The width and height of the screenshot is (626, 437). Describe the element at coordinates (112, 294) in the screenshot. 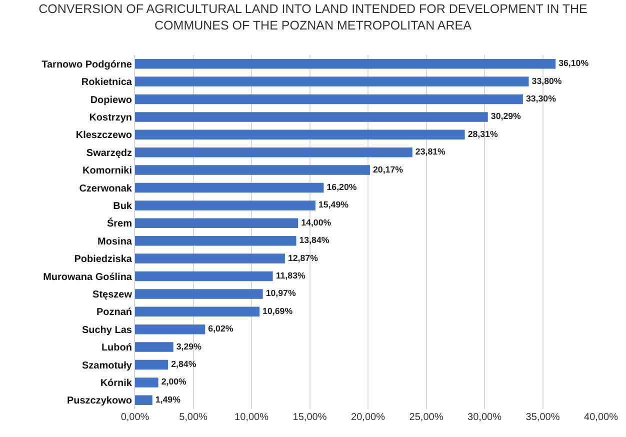

I see `y-tick-label: Stęszew` at that location.